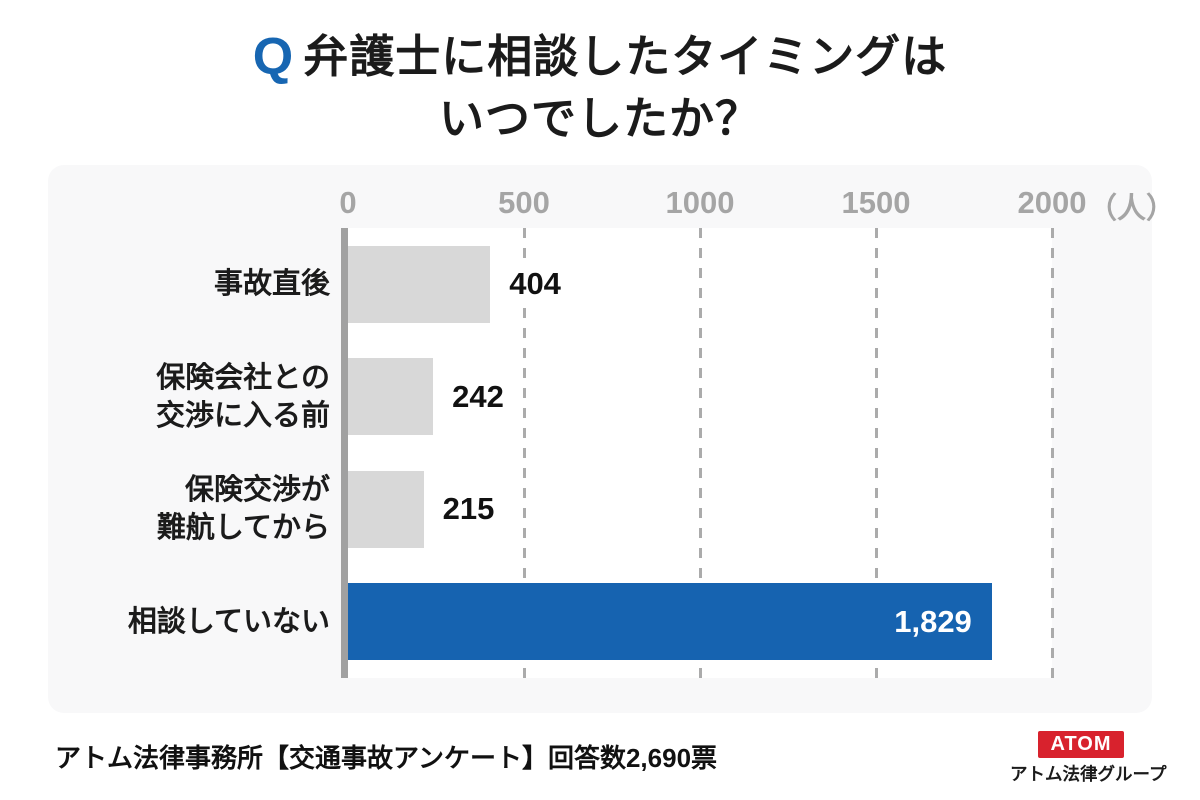  I want to click on category-label: 事故直後, so click(271, 284).